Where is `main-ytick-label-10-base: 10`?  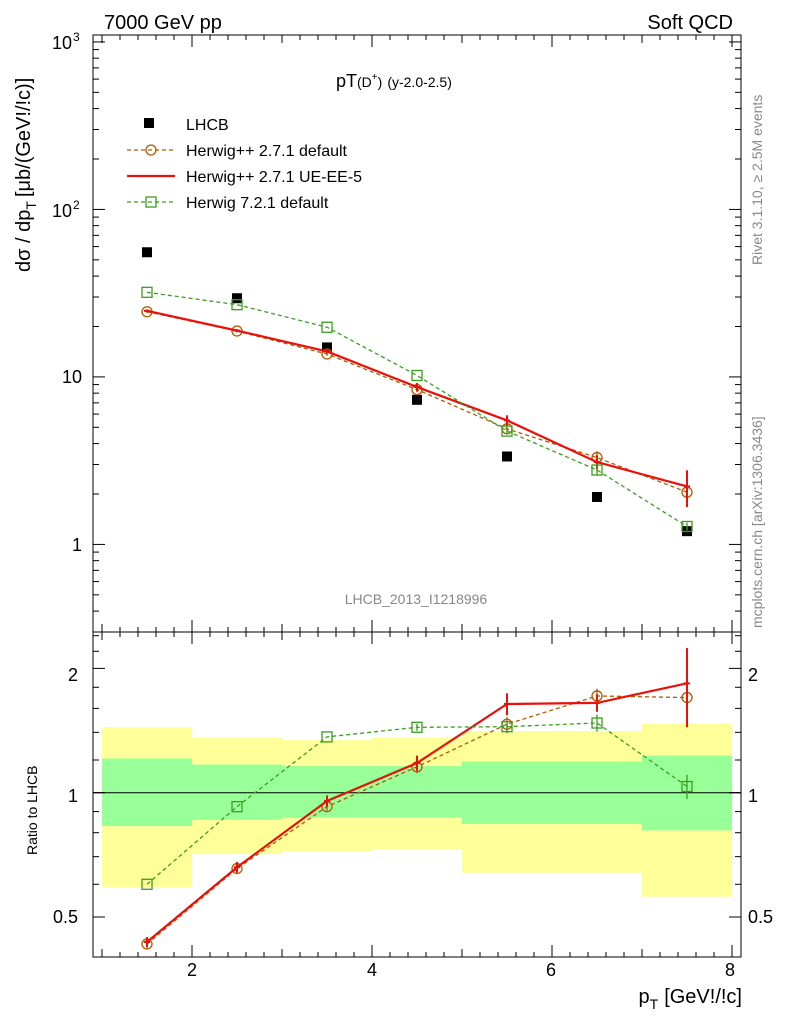 main-ytick-label-10-base: 10 is located at coordinates (72, 377).